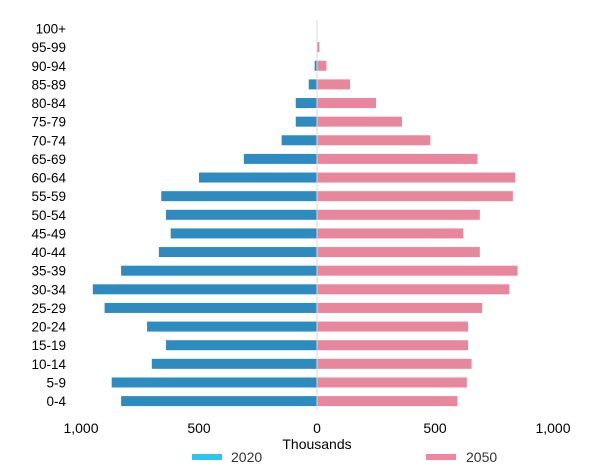 Image resolution: width=612 pixels, height=470 pixels. Describe the element at coordinates (56, 401) in the screenshot. I see `age-label: 0-4` at that location.